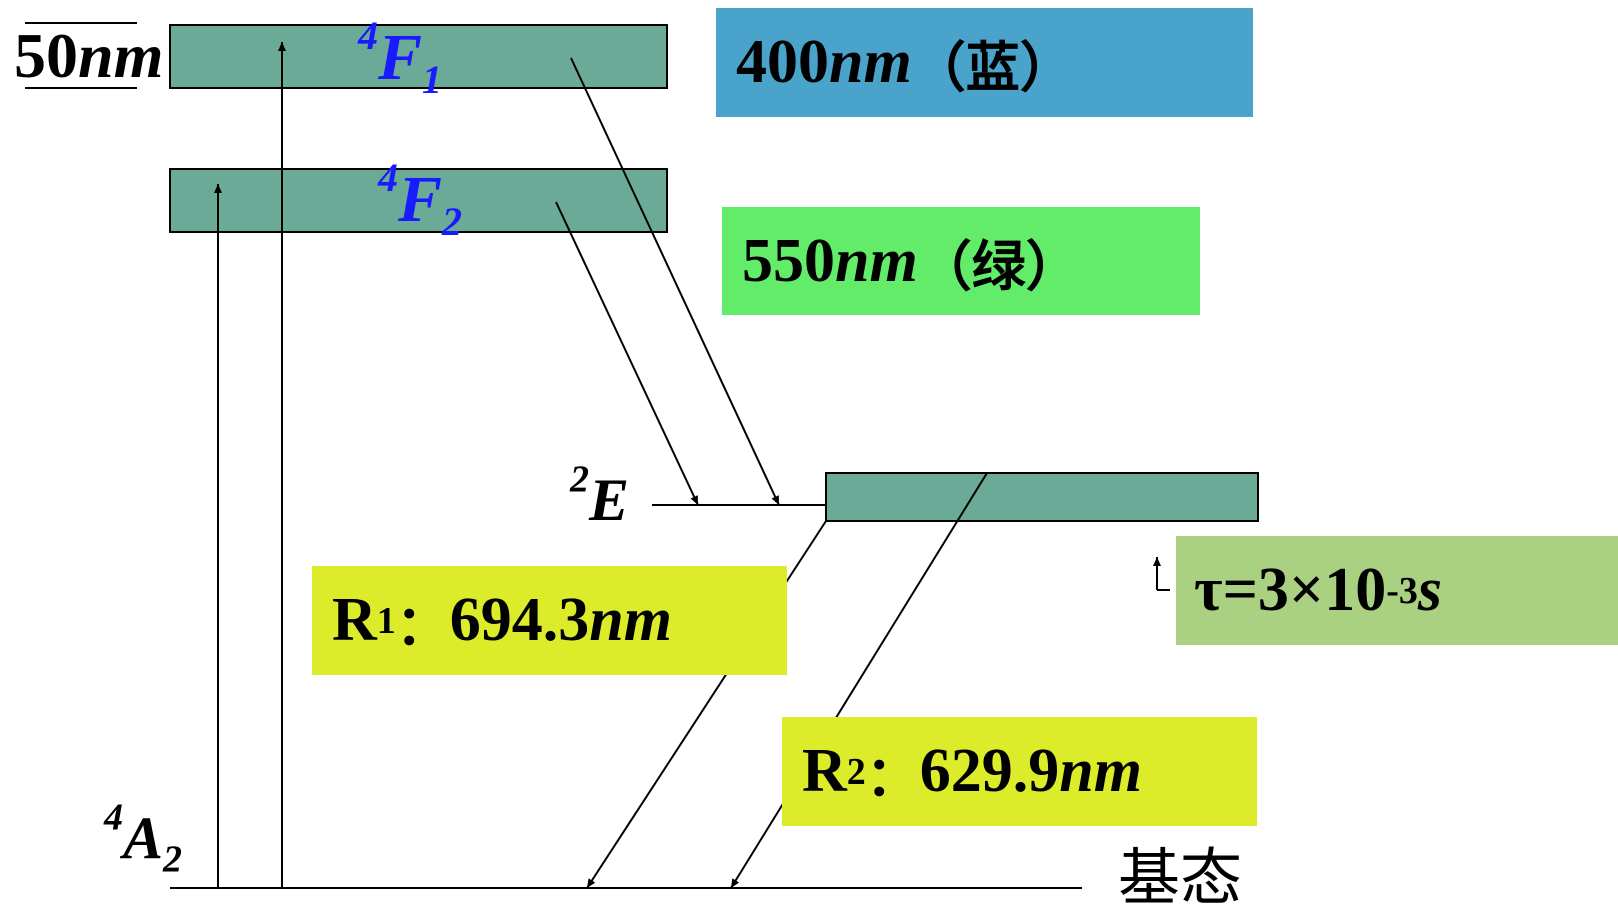 The height and width of the screenshot is (920, 1618). Describe the element at coordinates (113, 817) in the screenshot. I see `level-4a2-sup: 4` at that location.